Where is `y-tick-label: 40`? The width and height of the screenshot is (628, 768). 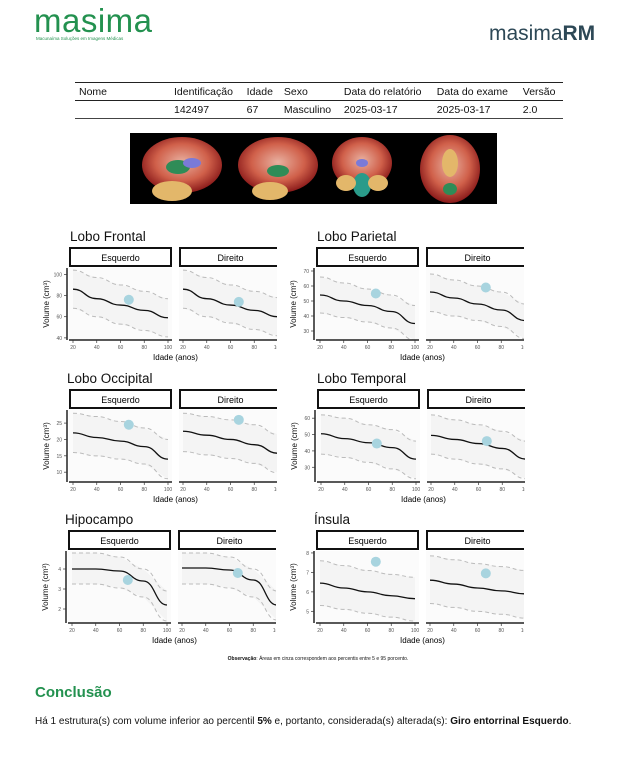 y-tick-label: 40 is located at coordinates (307, 452).